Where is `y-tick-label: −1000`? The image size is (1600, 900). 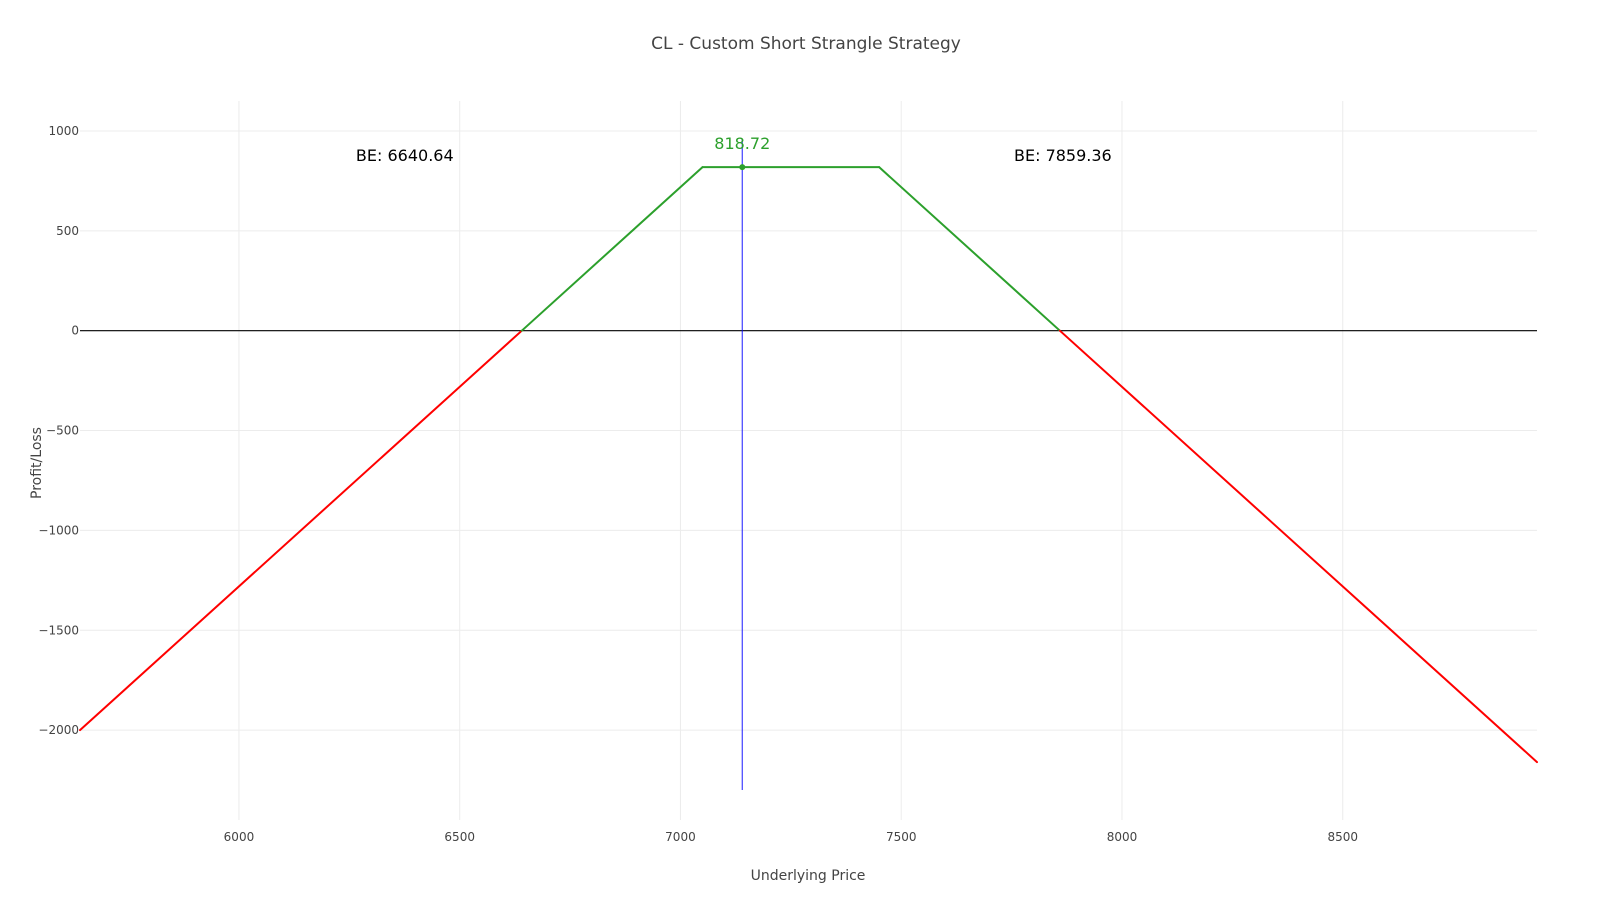
y-tick-label: −1000 is located at coordinates (58, 530).